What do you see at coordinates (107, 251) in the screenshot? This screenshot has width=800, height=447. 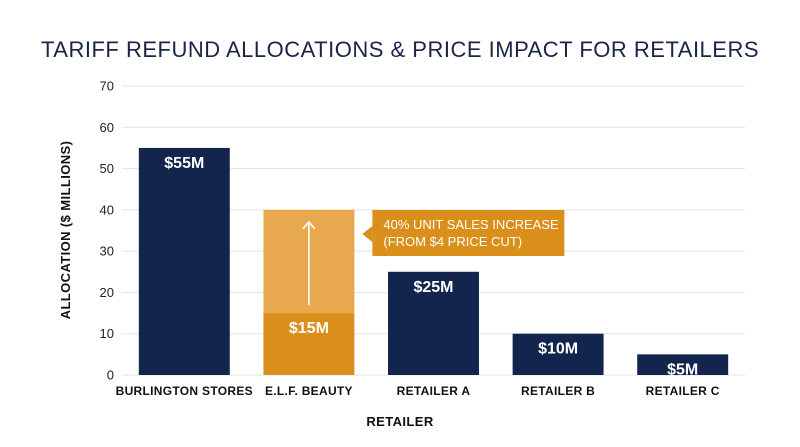 I see `y-tick-label: 30` at bounding box center [107, 251].